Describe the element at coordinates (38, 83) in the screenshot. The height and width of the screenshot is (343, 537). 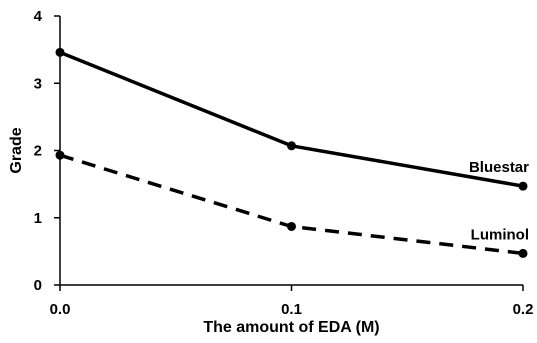
I see `y-tick-label: 3` at that location.